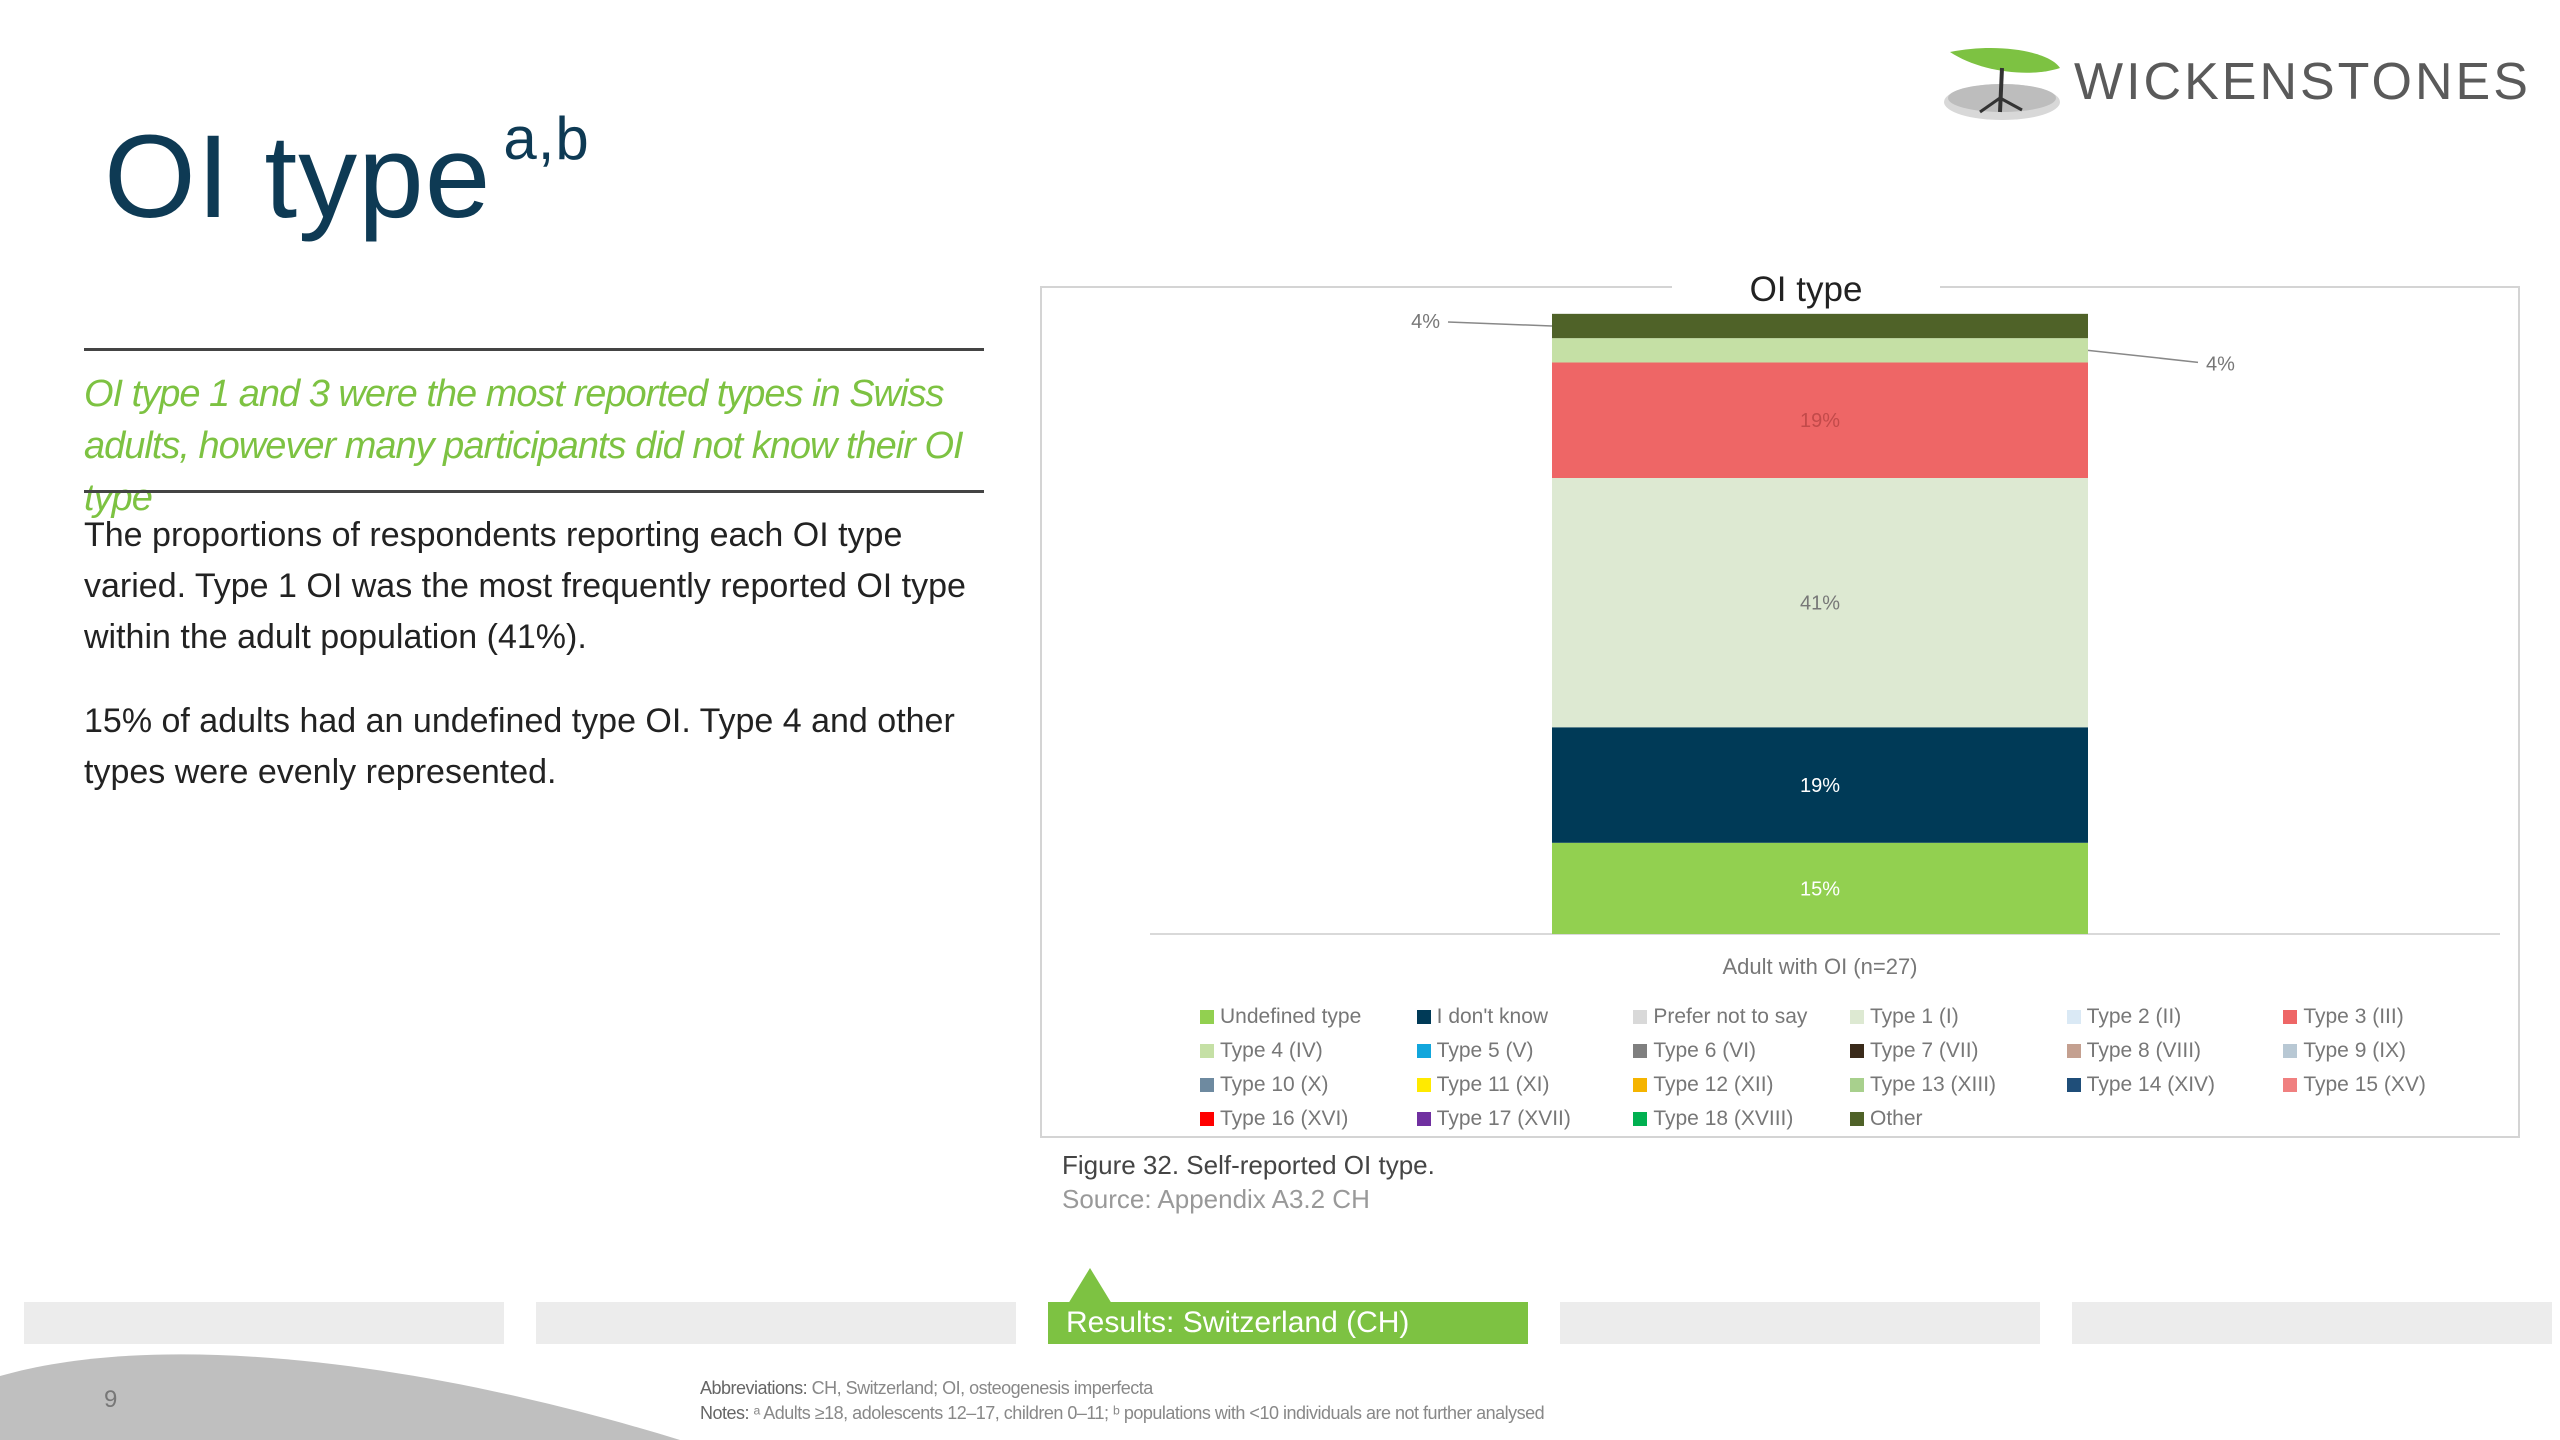  What do you see at coordinates (1423, 1051) in the screenshot?
I see `legend-swatch-type-5-v` at bounding box center [1423, 1051].